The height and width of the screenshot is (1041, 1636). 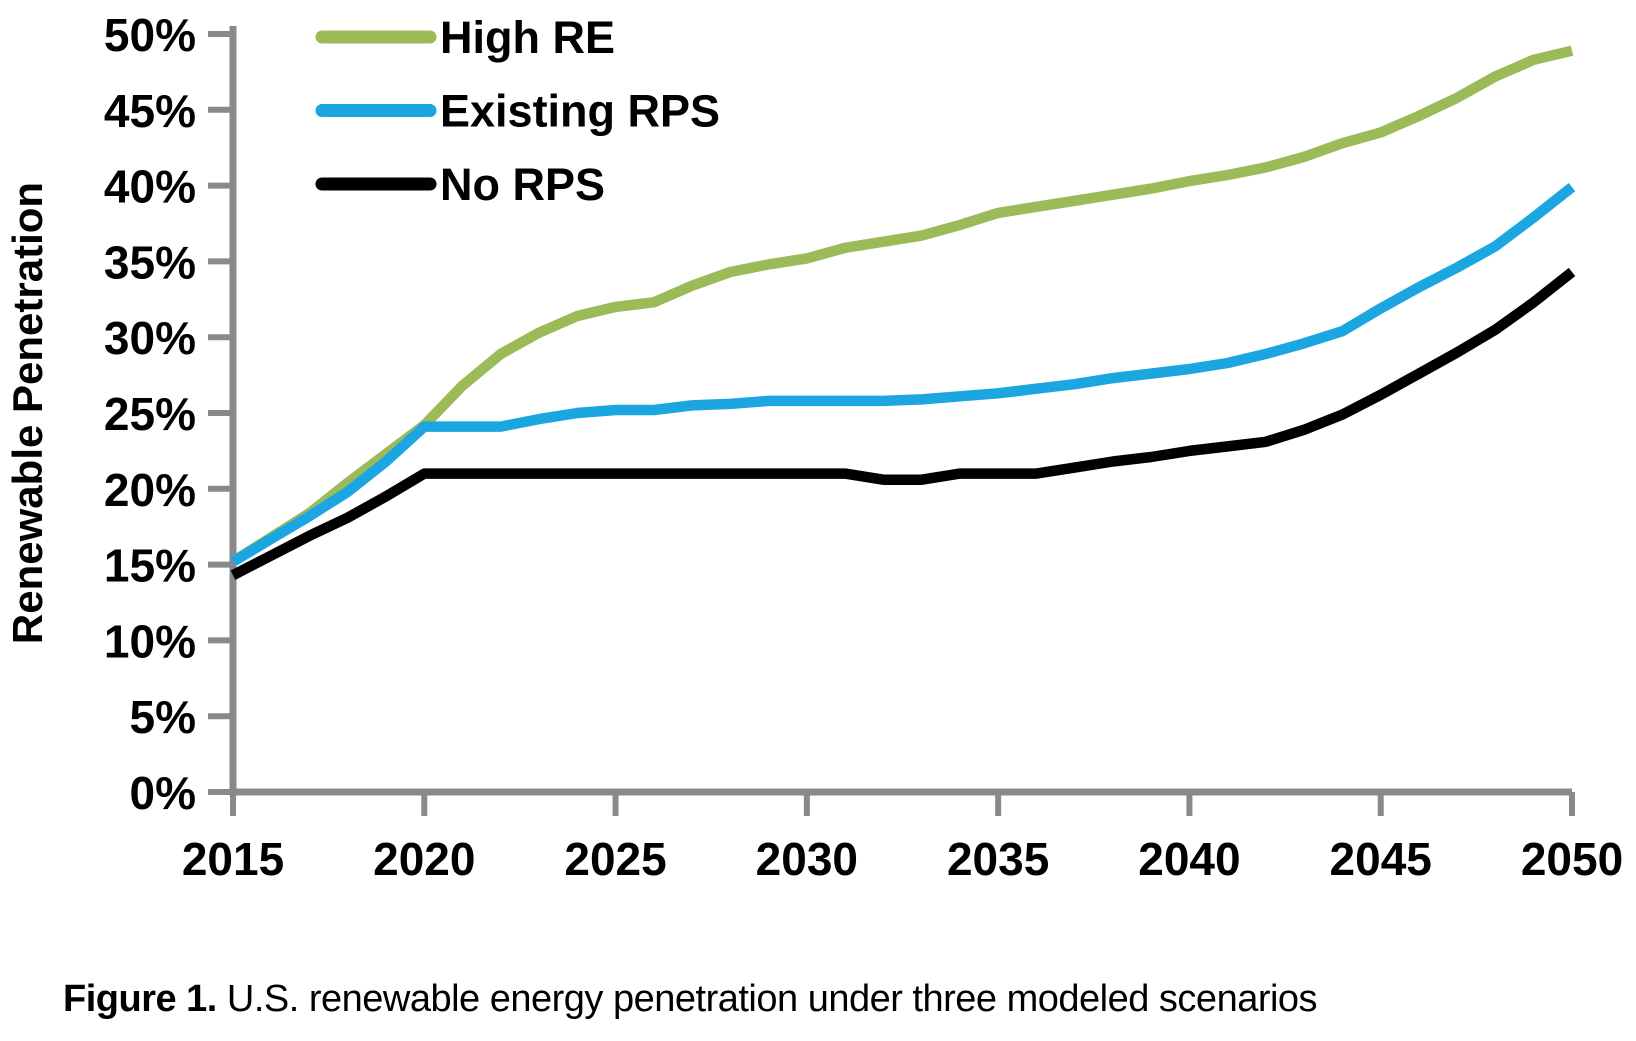 I want to click on legend: High RE Existing RPS No RPS, so click(x=517, y=111).